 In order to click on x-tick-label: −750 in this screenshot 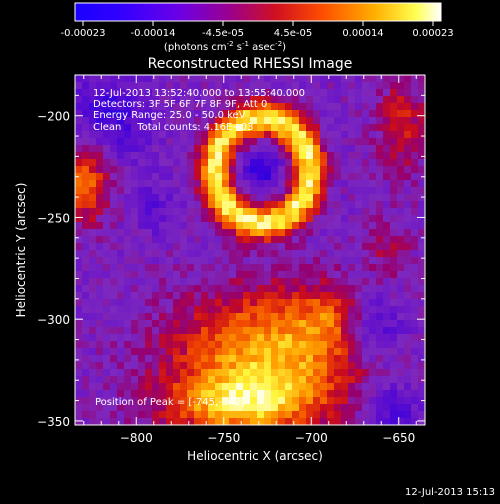, I will do `click(223, 438)`.